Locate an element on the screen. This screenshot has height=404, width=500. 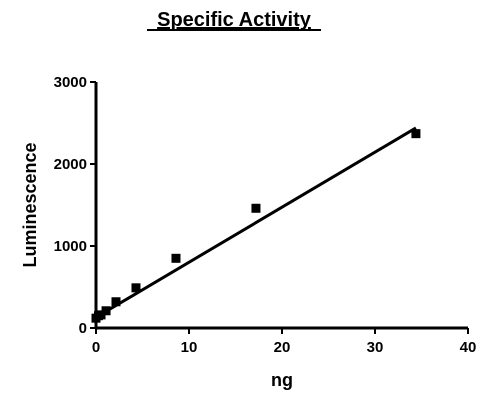
y-axis-label: Luminescence is located at coordinates (30, 204).